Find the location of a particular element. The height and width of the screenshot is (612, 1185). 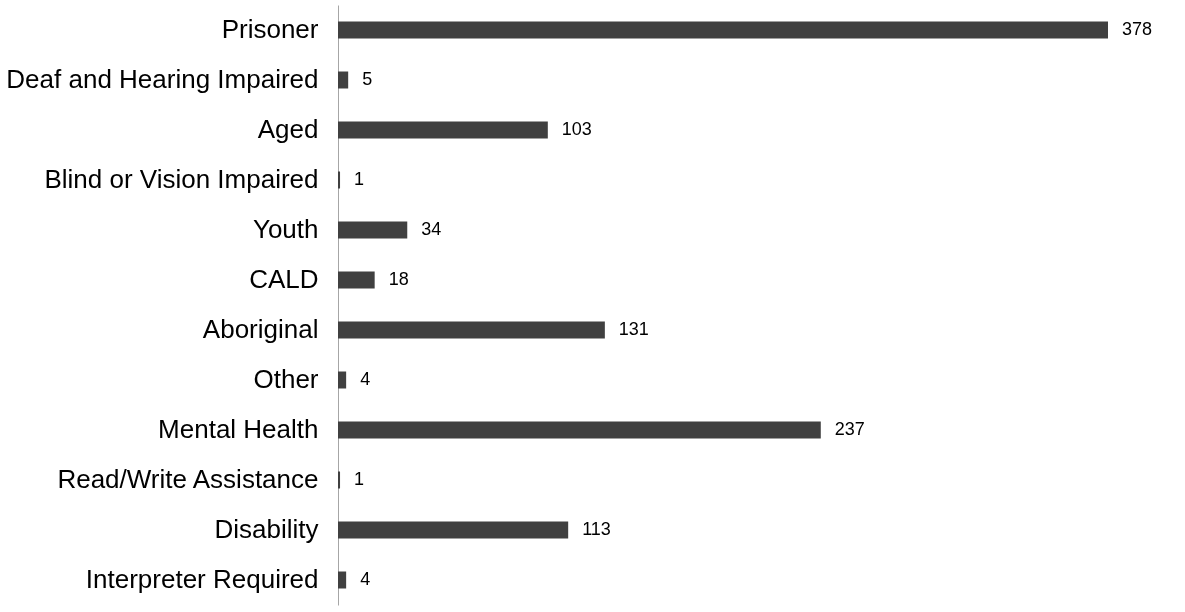

y-tick-label: Read/Write Assistance is located at coordinates (188, 479).